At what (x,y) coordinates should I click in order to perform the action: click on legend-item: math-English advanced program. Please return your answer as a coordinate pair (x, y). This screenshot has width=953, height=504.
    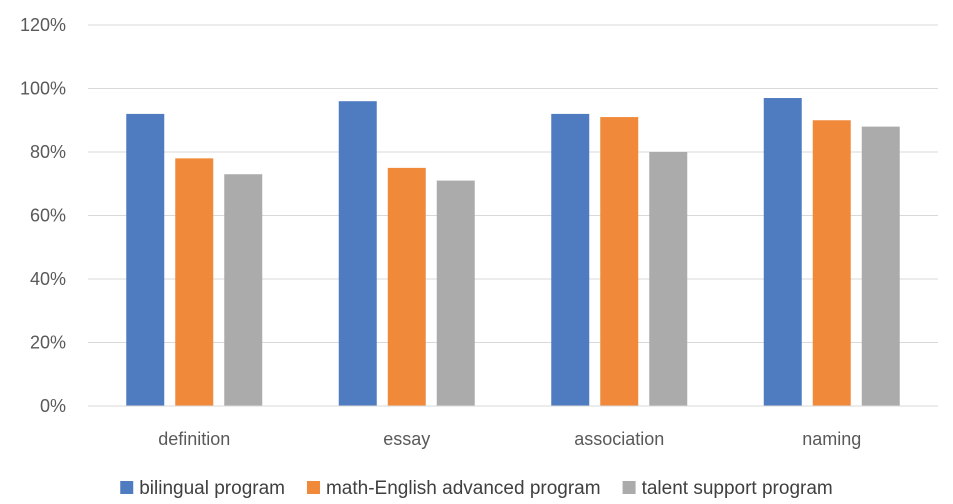
    Looking at the image, I should click on (453, 488).